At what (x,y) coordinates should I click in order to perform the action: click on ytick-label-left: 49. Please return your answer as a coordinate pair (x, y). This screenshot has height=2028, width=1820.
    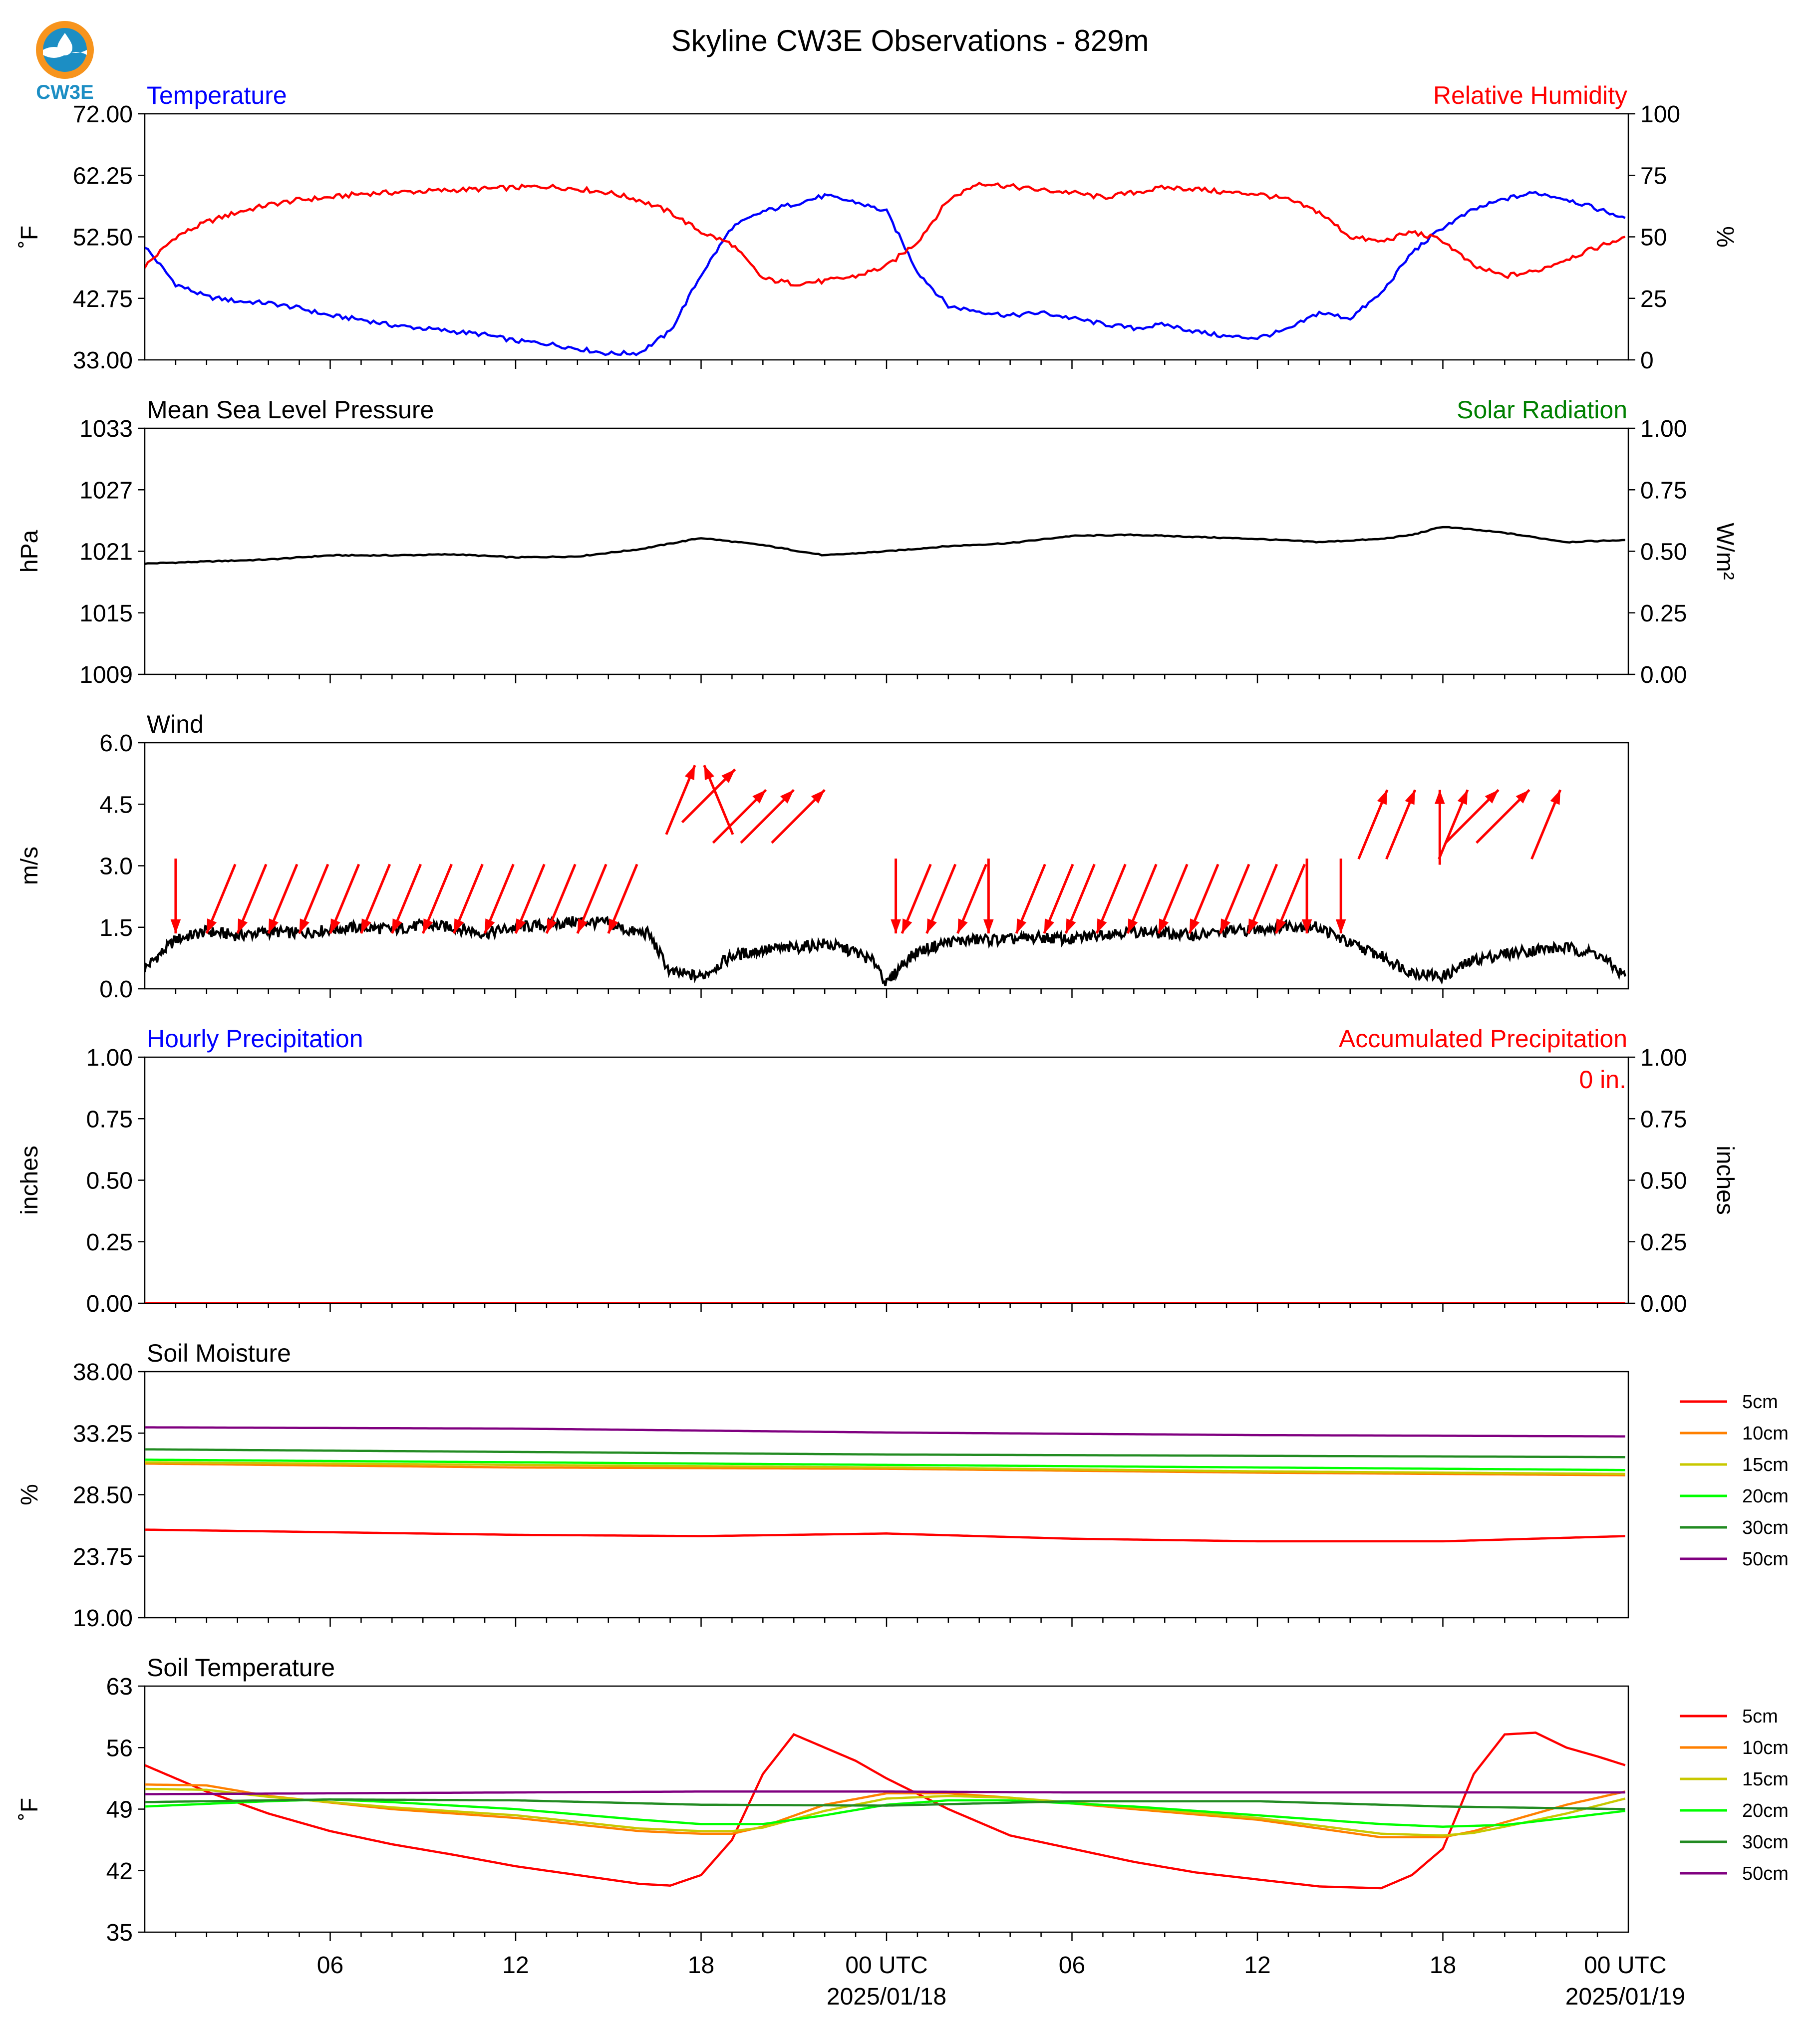
    Looking at the image, I should click on (119, 1810).